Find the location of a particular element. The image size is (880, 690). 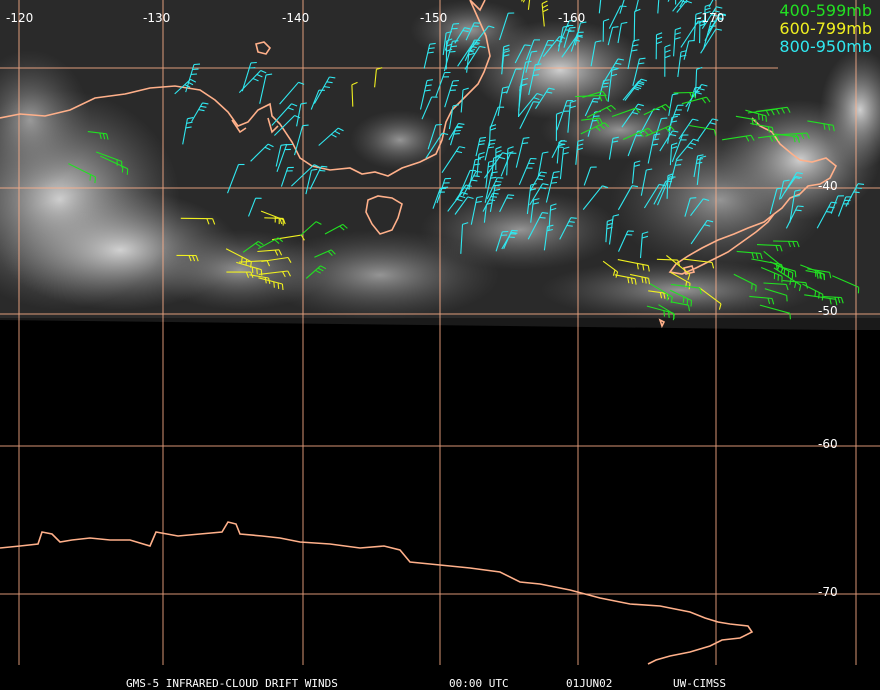

lon-label: -120 is located at coordinates (19, 18).